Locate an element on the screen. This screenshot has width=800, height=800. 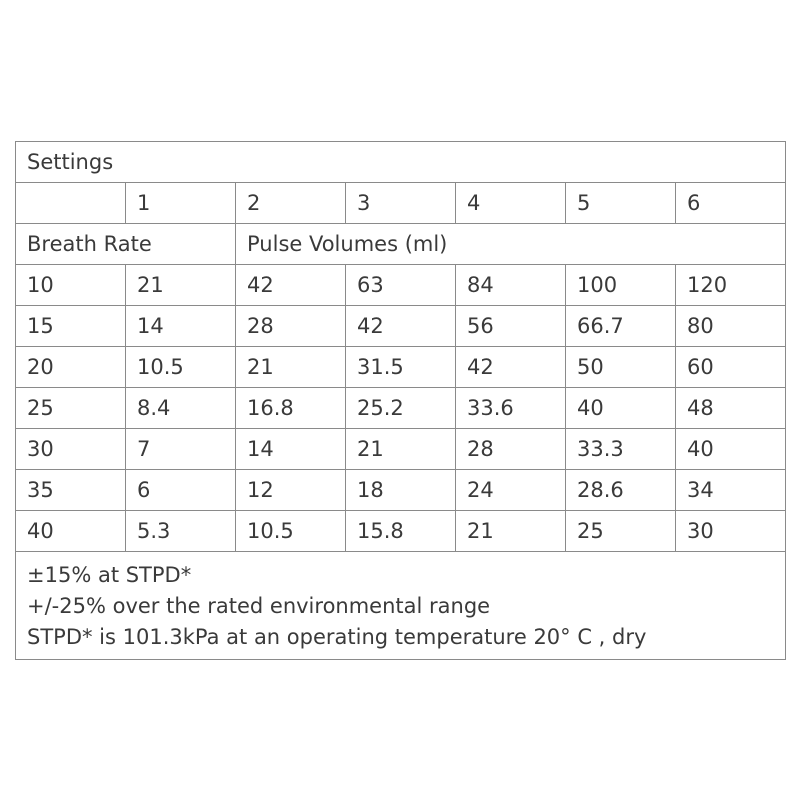
pulse-volume-cell: 18 is located at coordinates (400, 490).